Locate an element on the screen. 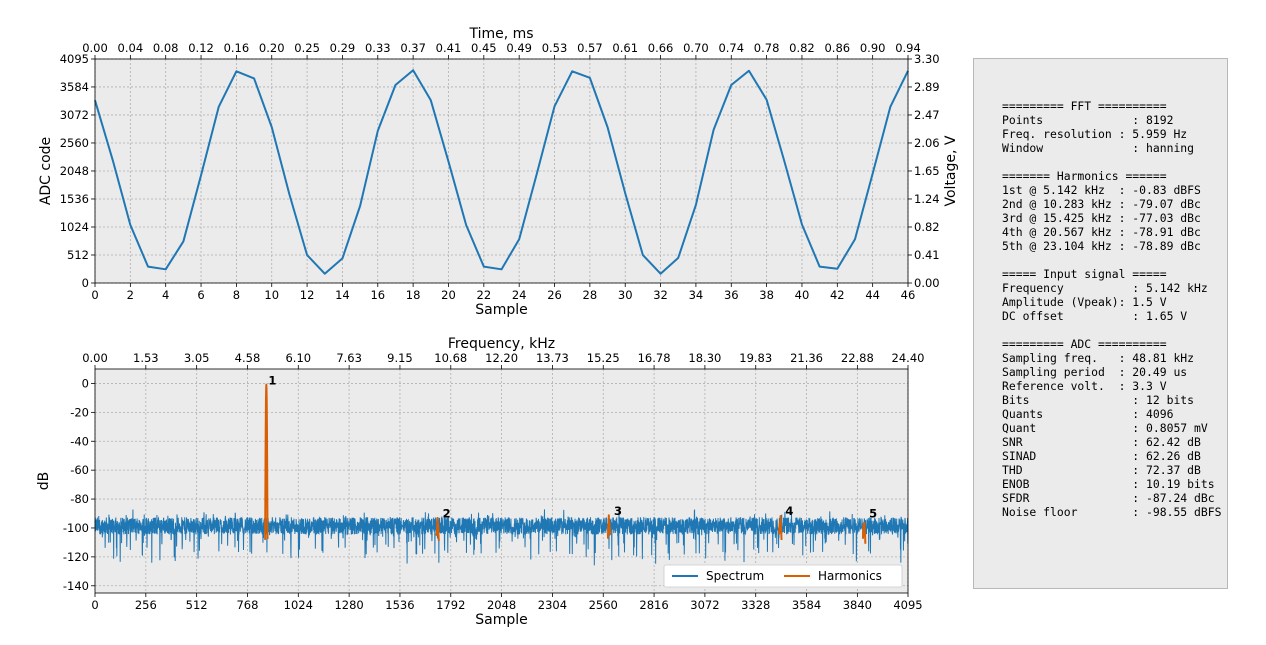  harmonic-3-line is located at coordinates (609, 526).